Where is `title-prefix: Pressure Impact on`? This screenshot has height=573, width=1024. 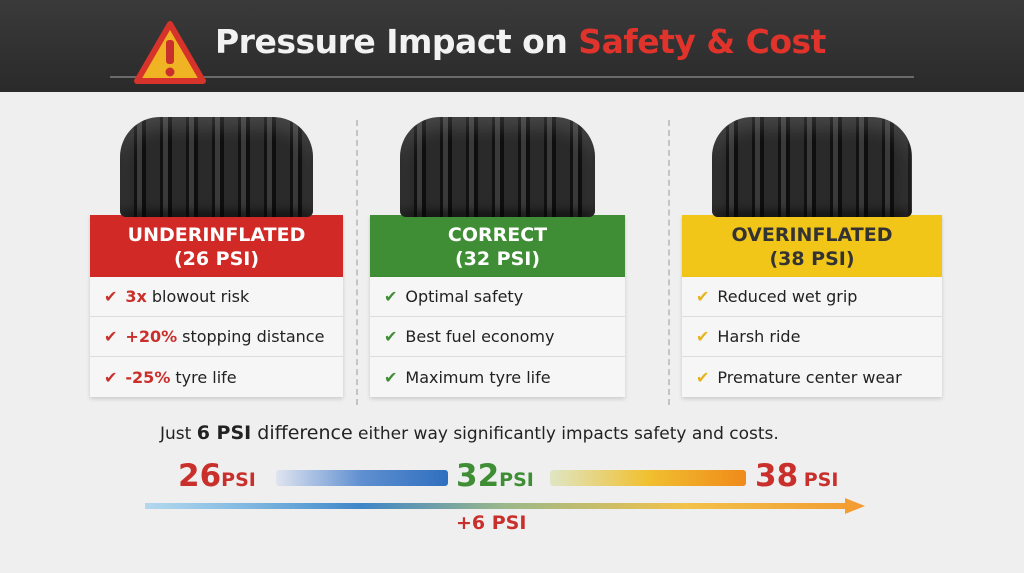
title-prefix: Pressure Impact on is located at coordinates (397, 41).